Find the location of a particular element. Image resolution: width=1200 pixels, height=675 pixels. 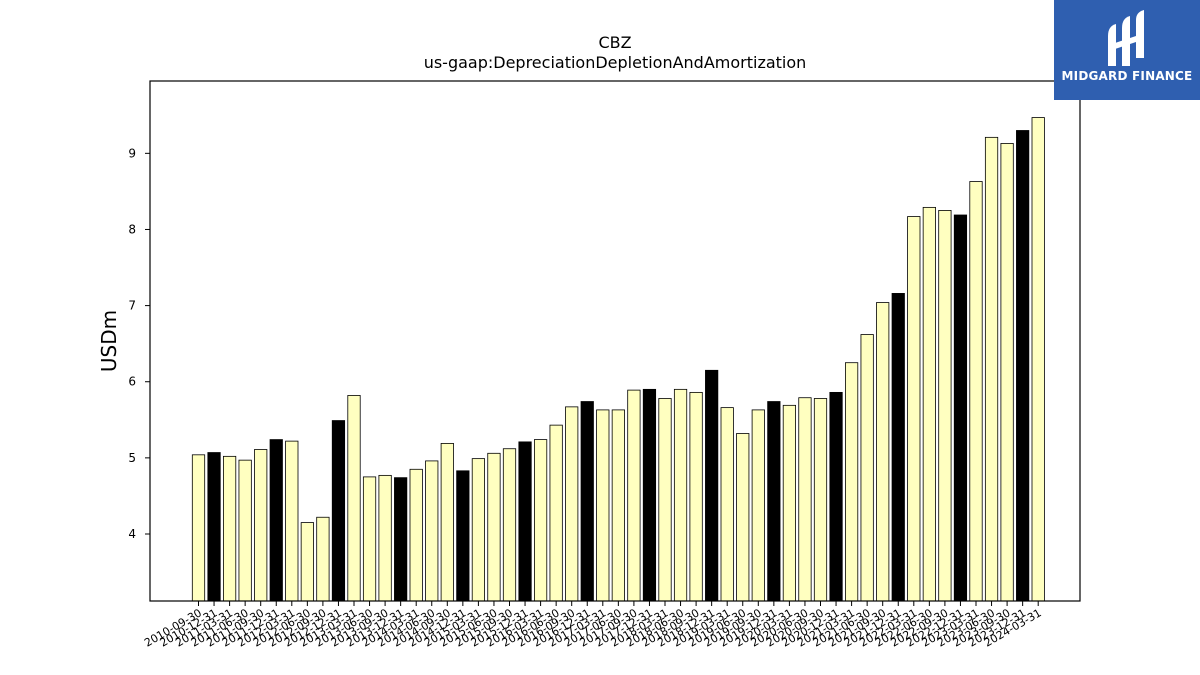

y-tick-label: 7 is located at coordinates (132, 306).